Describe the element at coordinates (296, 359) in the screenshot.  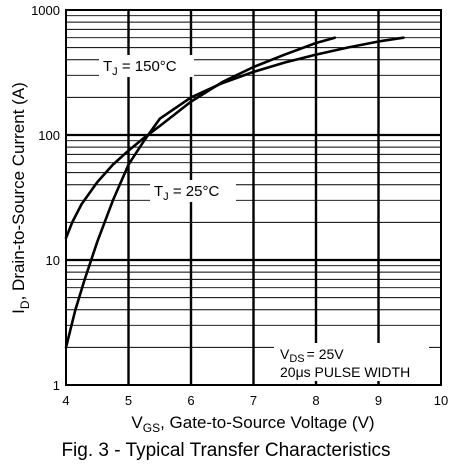
I see `conditions-vds-sub: DS` at that location.